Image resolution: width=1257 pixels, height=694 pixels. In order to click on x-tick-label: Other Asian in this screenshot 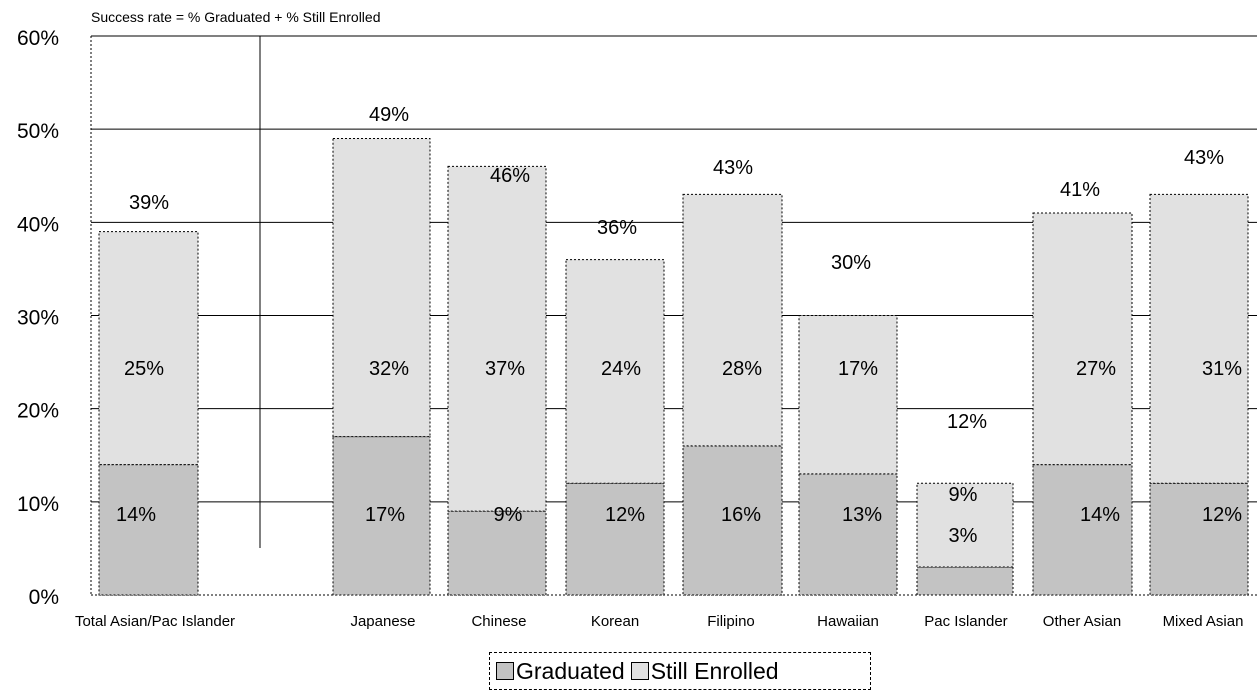, I will do `click(1082, 621)`.